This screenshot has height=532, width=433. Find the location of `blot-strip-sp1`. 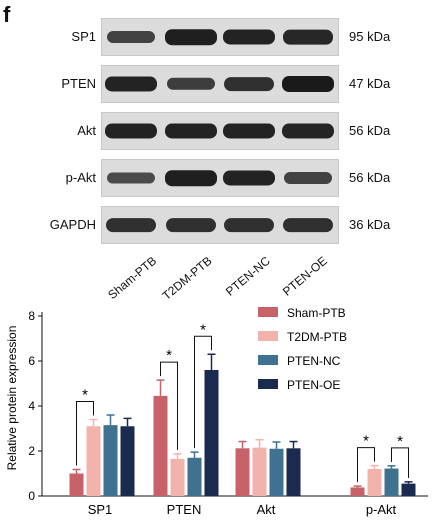

blot-strip-sp1 is located at coordinates (220, 37).